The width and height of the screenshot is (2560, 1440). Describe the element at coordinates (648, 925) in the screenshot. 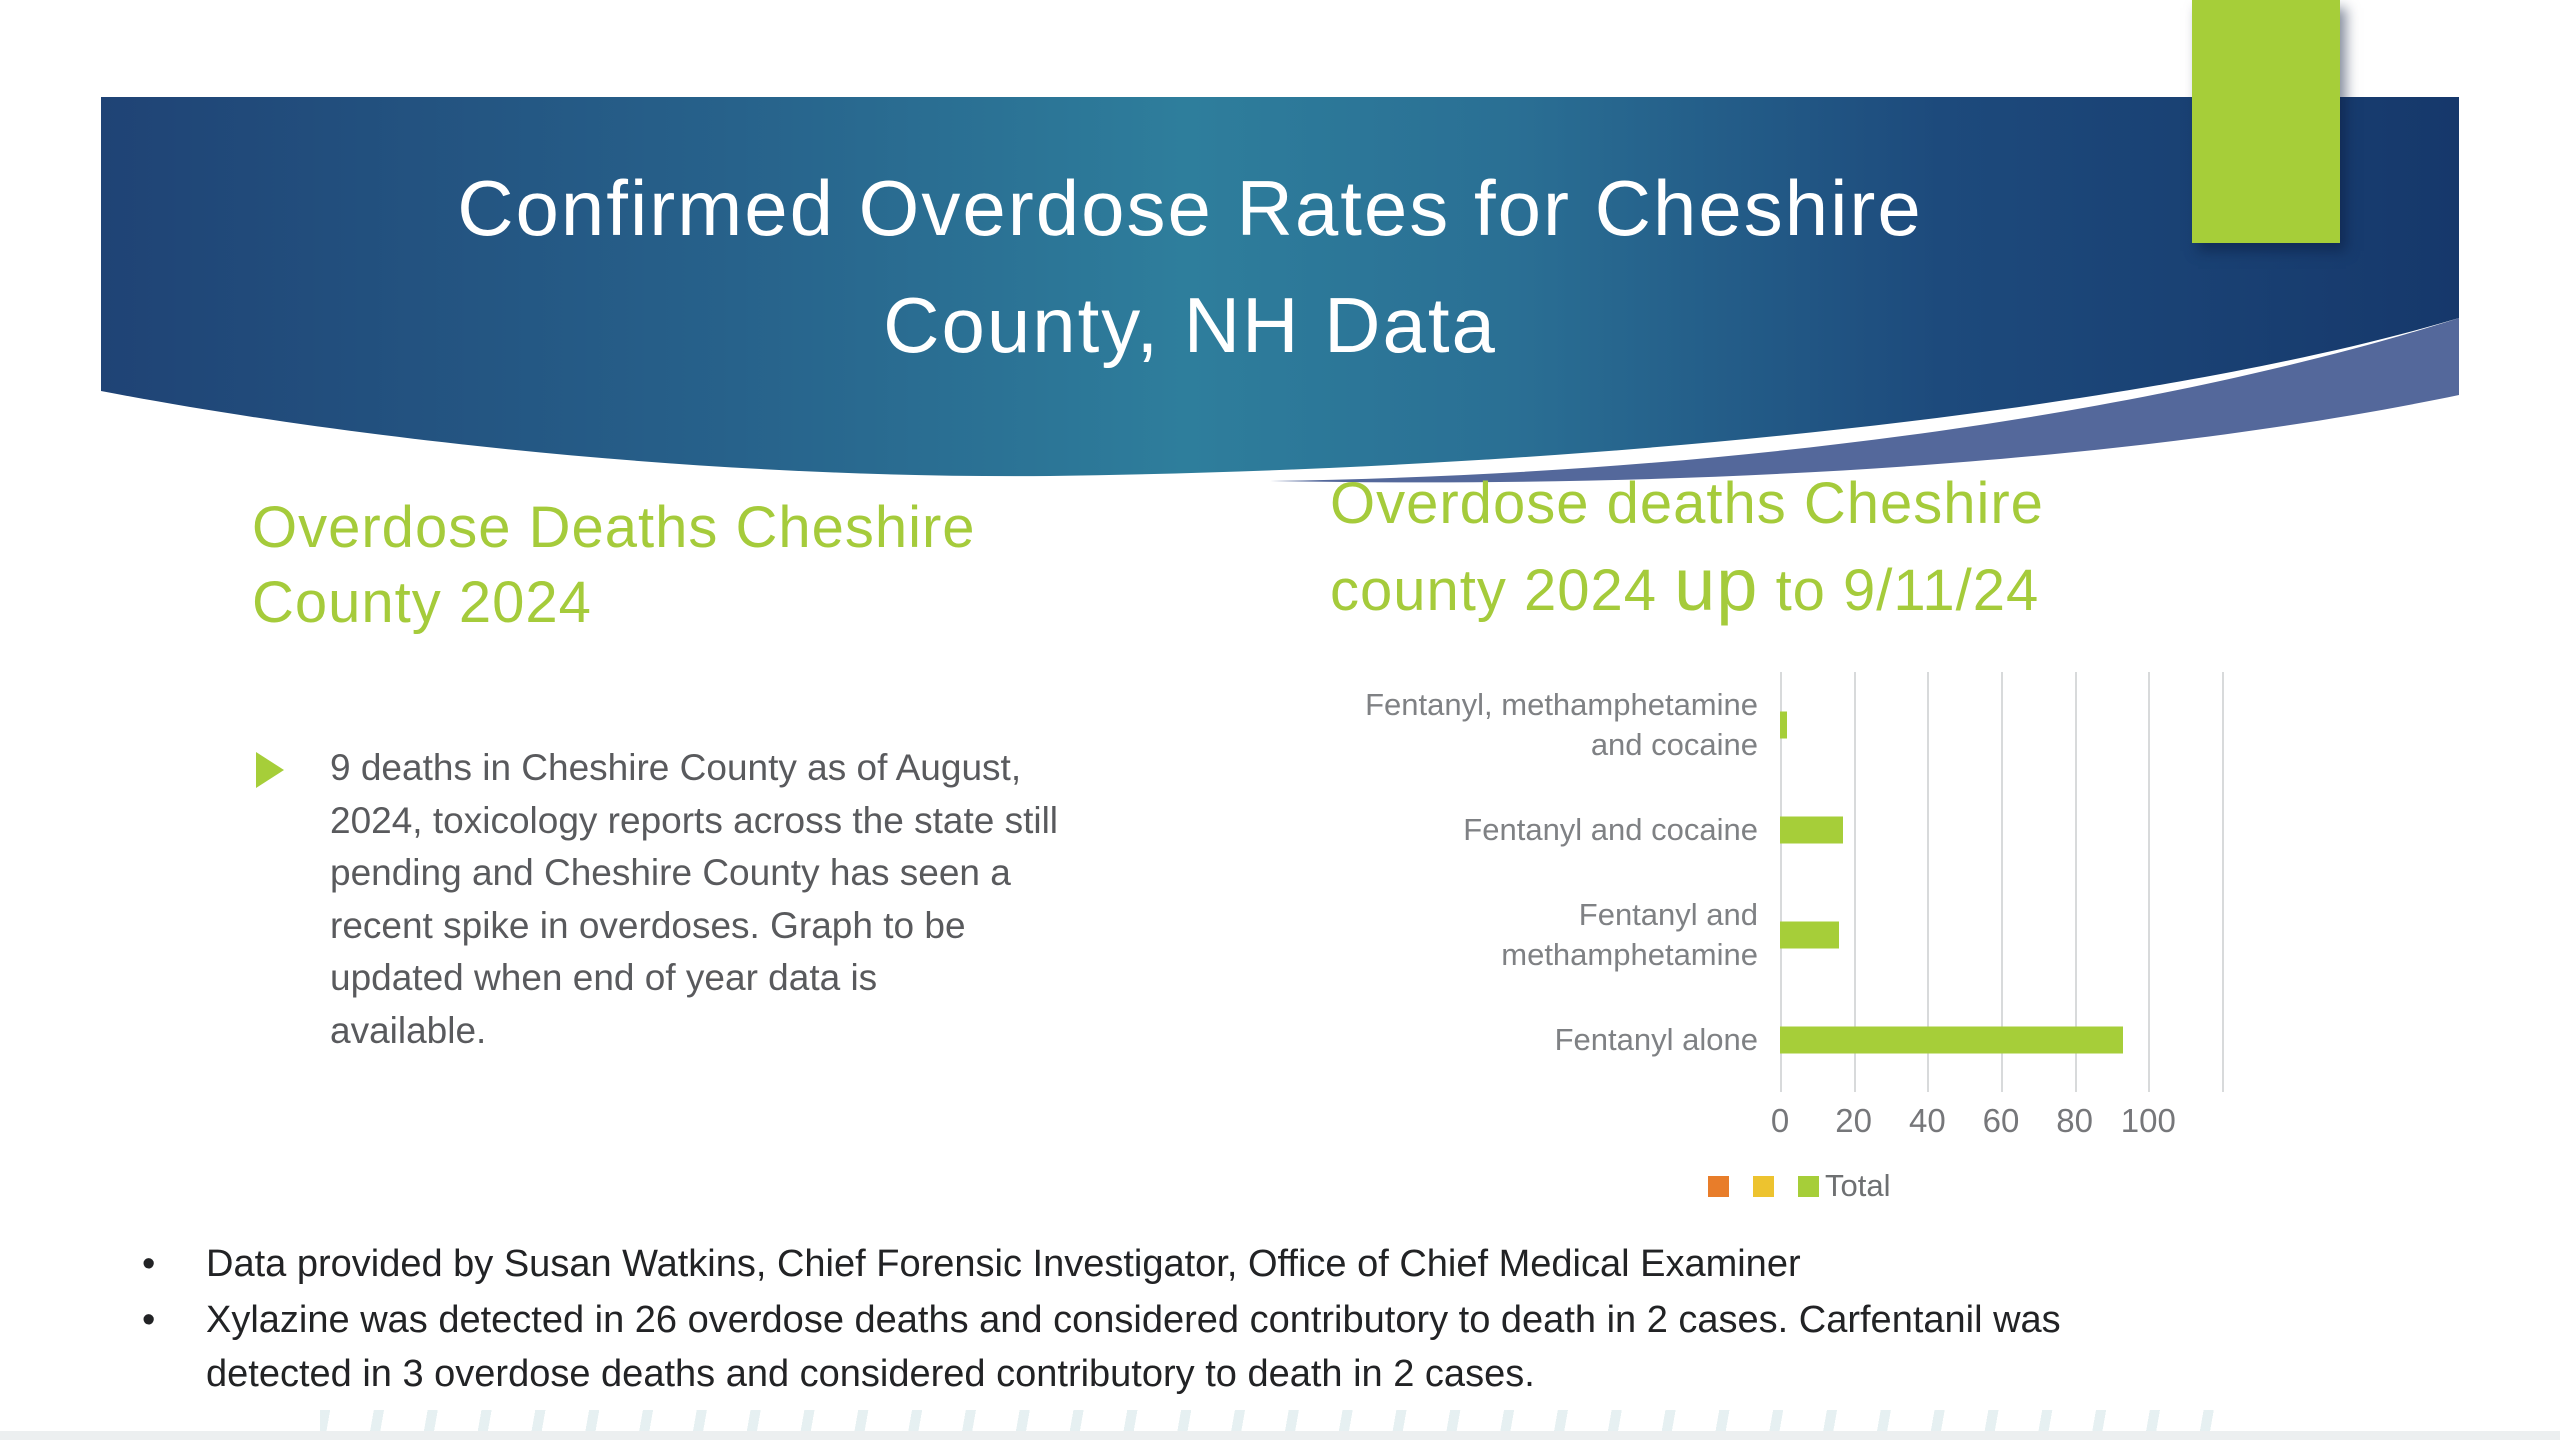

I see `bullet-text-line: recent spike in overdoses. Graph to be` at that location.